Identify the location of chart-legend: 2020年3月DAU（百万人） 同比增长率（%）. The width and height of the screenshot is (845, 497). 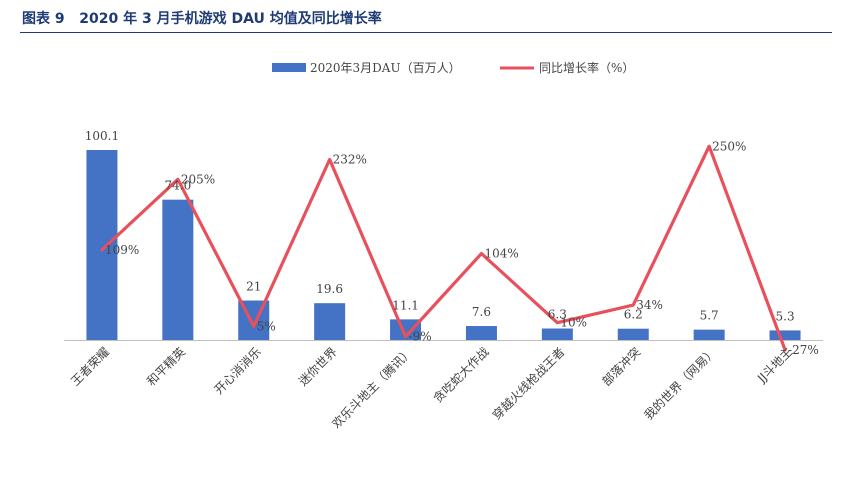
(453, 67).